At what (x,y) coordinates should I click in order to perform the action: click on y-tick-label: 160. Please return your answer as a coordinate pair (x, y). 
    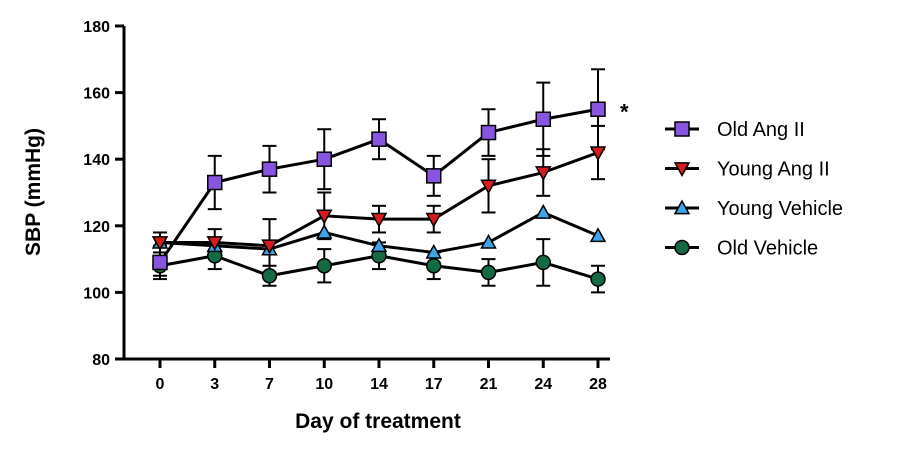
    Looking at the image, I should click on (96, 94).